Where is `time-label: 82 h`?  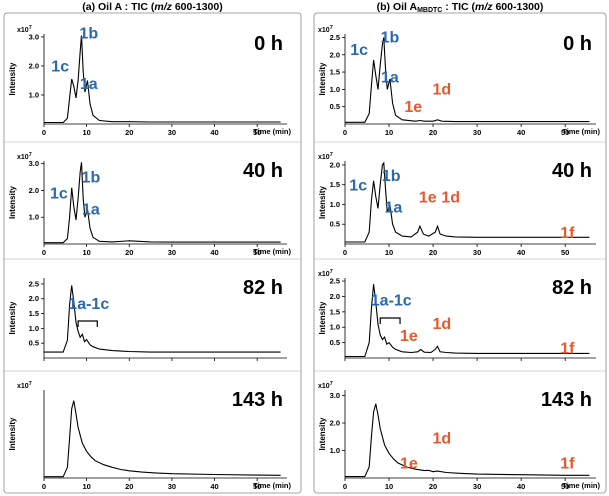 time-label: 82 h is located at coordinates (263, 288).